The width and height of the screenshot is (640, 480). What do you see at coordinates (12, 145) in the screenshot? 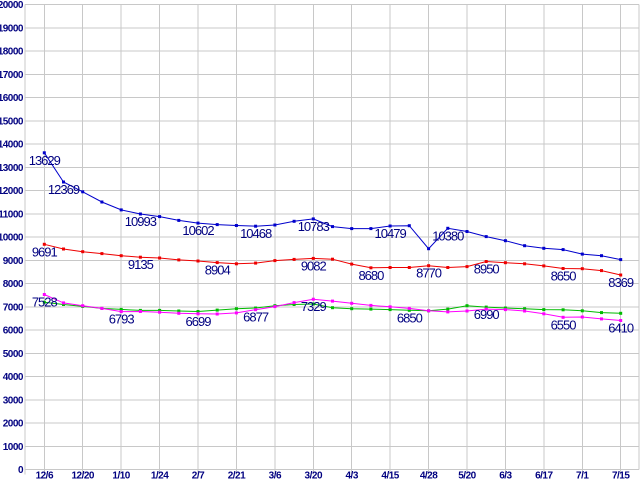
I see `y-axis-label: 14000` at bounding box center [12, 145].